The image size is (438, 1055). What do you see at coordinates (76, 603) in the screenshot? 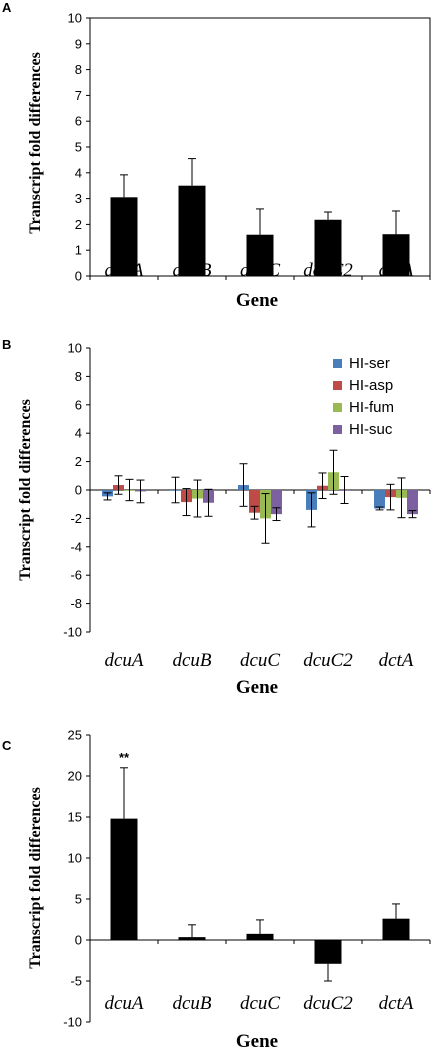
I see `y-tick-label: -8` at bounding box center [76, 603].